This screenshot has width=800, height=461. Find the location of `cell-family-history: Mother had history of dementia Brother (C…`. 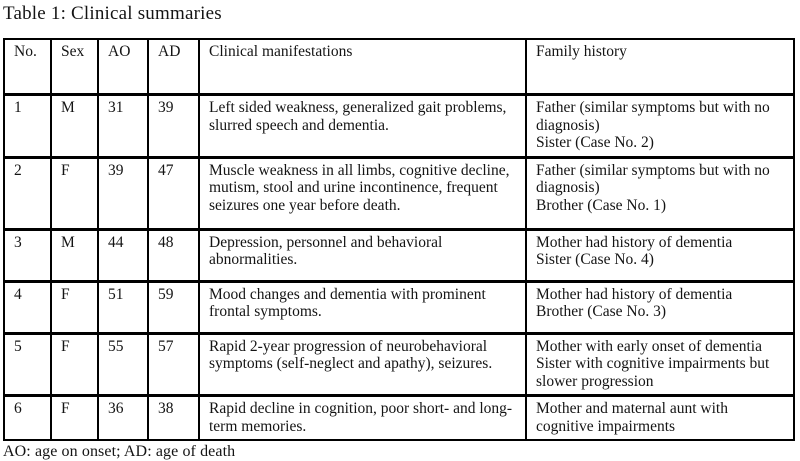

cell-family-history: Mother had history of dementia Brother (C… is located at coordinates (660, 306).